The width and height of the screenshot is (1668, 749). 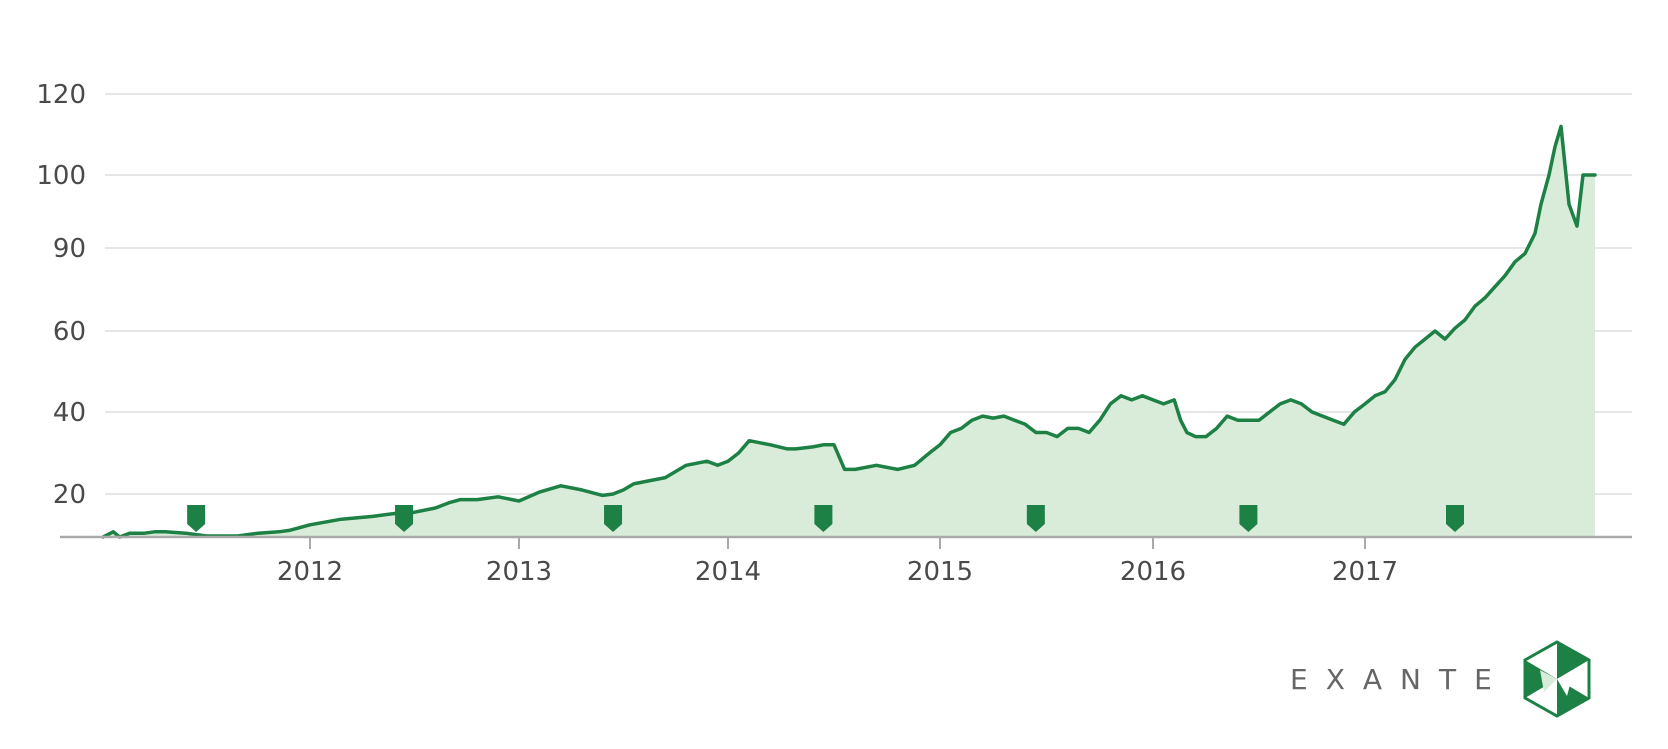 What do you see at coordinates (69, 495) in the screenshot?
I see `y-tick-label: 20` at bounding box center [69, 495].